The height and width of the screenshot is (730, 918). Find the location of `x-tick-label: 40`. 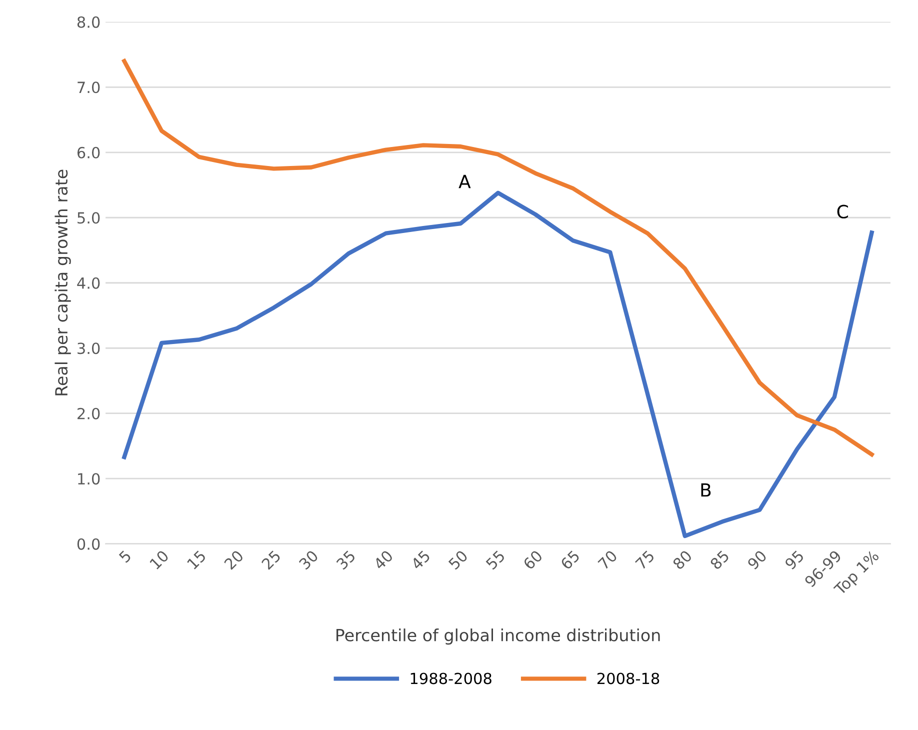

x-tick-label: 40 is located at coordinates (383, 560).